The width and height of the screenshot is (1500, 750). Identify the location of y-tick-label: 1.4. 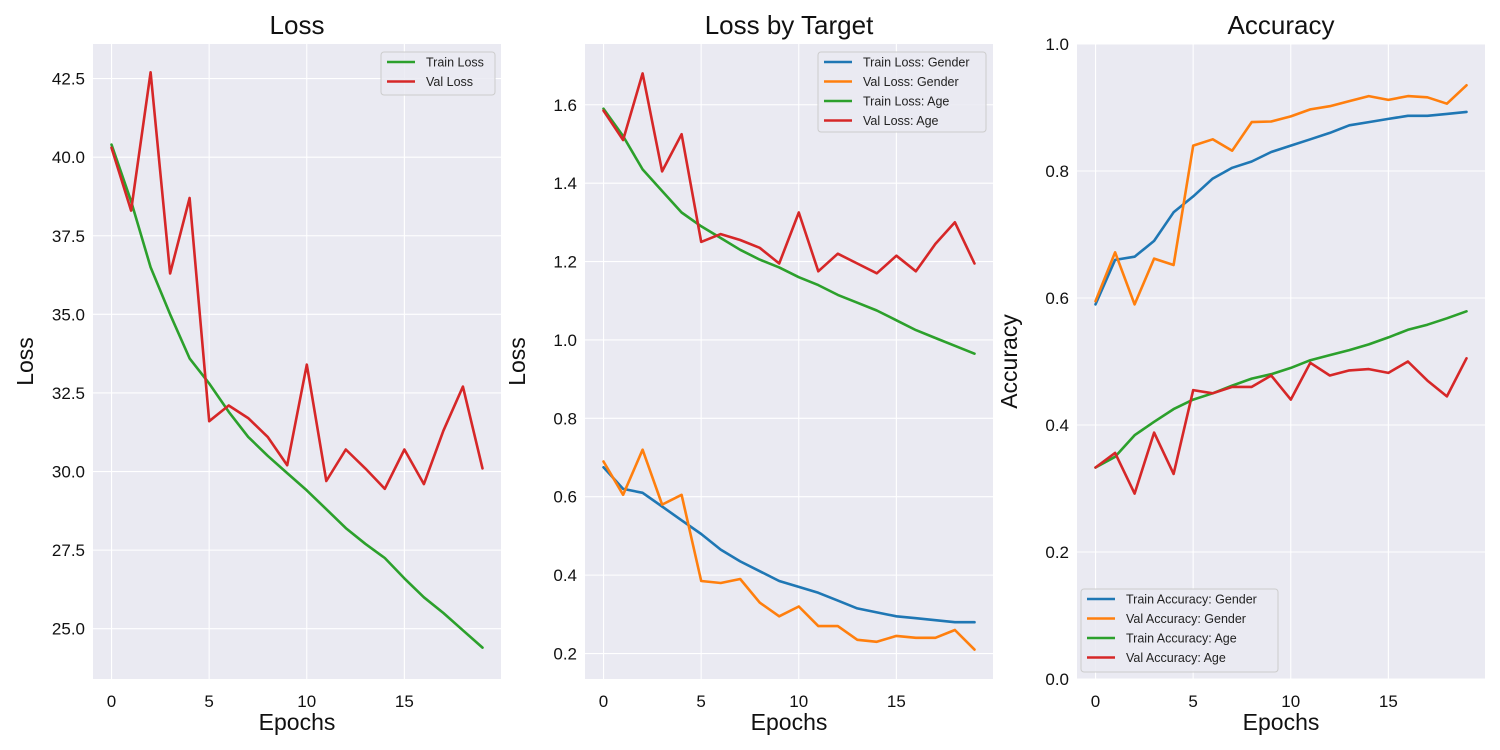
(565, 183).